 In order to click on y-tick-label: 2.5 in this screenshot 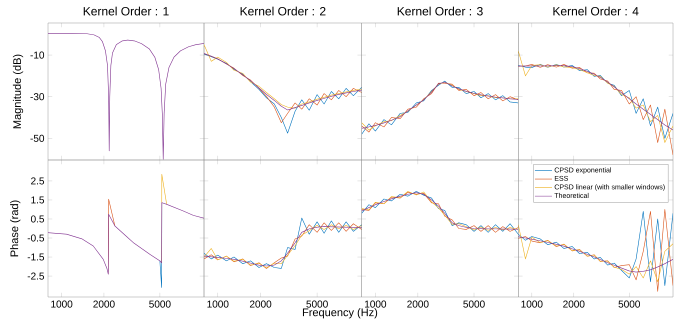, I will do `click(37, 180)`.